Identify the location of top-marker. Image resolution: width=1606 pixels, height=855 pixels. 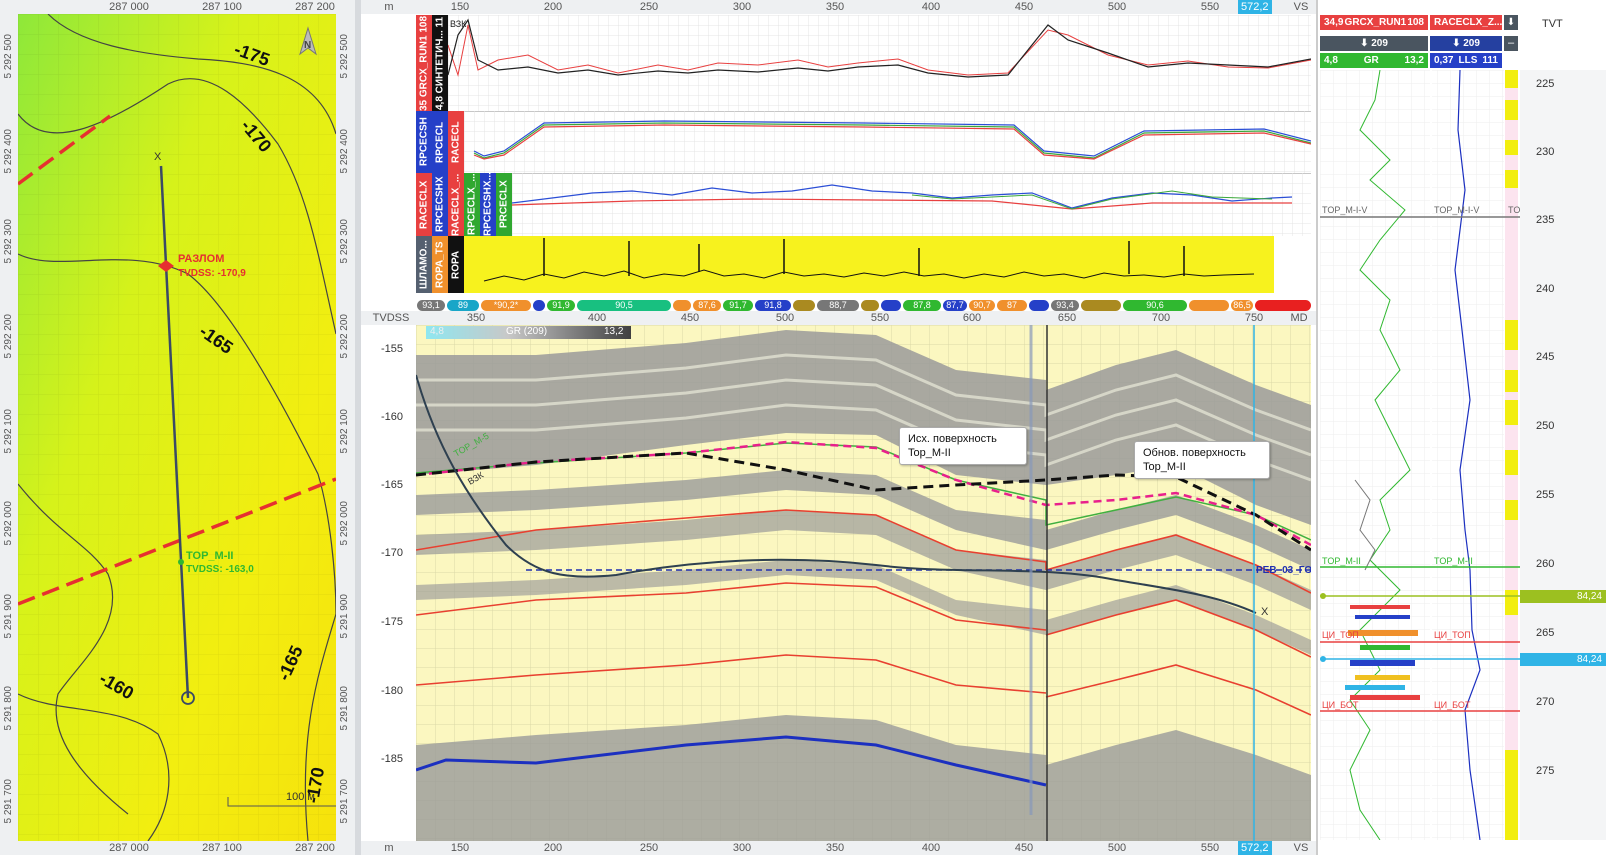
(181, 562).